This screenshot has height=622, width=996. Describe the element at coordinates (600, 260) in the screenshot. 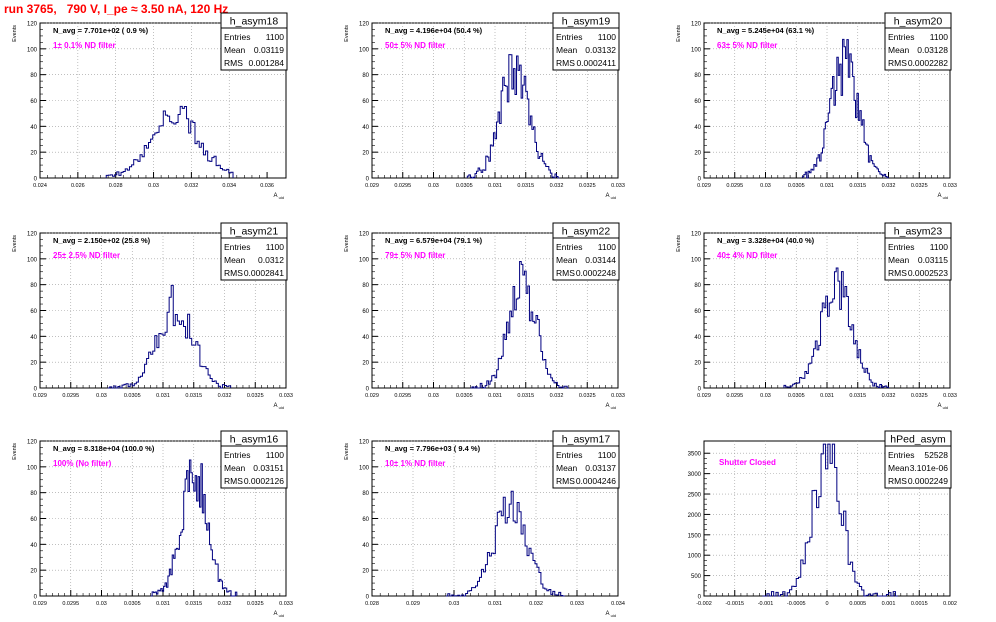

I see `stats-value: 0.03144` at that location.